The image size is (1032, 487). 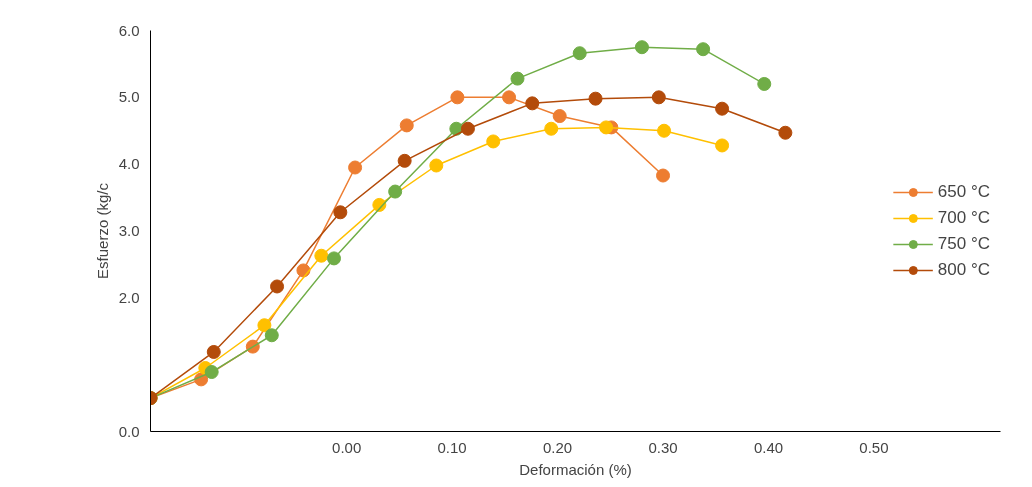 What do you see at coordinates (129, 97) in the screenshot?
I see `y-tick-label: 5.0` at bounding box center [129, 97].